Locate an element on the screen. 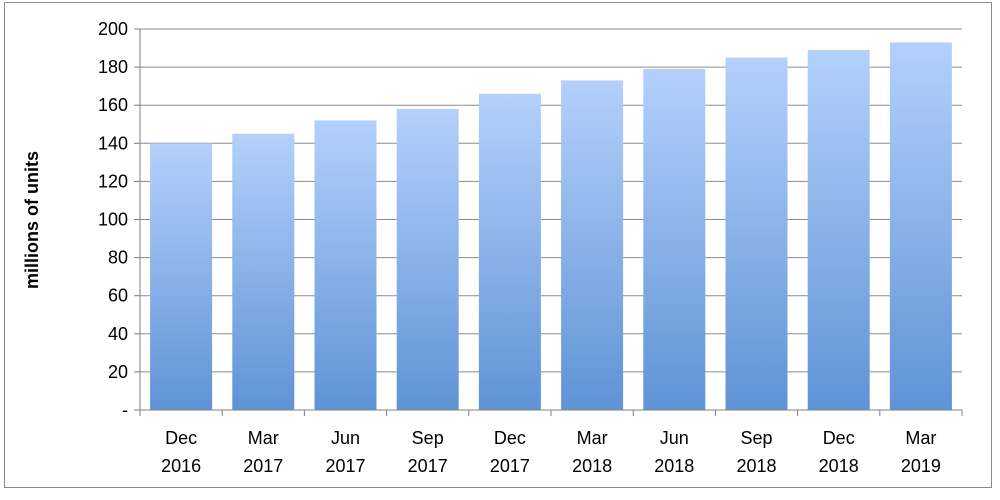 The image size is (1000, 500). y-tick-label: 120 is located at coordinates (113, 181).